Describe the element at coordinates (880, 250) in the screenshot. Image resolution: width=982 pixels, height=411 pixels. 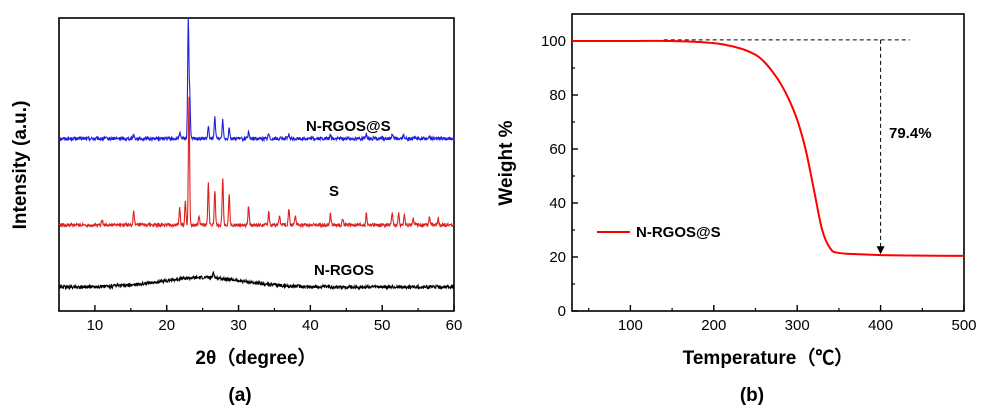
I see `annotation-arrow-head` at that location.